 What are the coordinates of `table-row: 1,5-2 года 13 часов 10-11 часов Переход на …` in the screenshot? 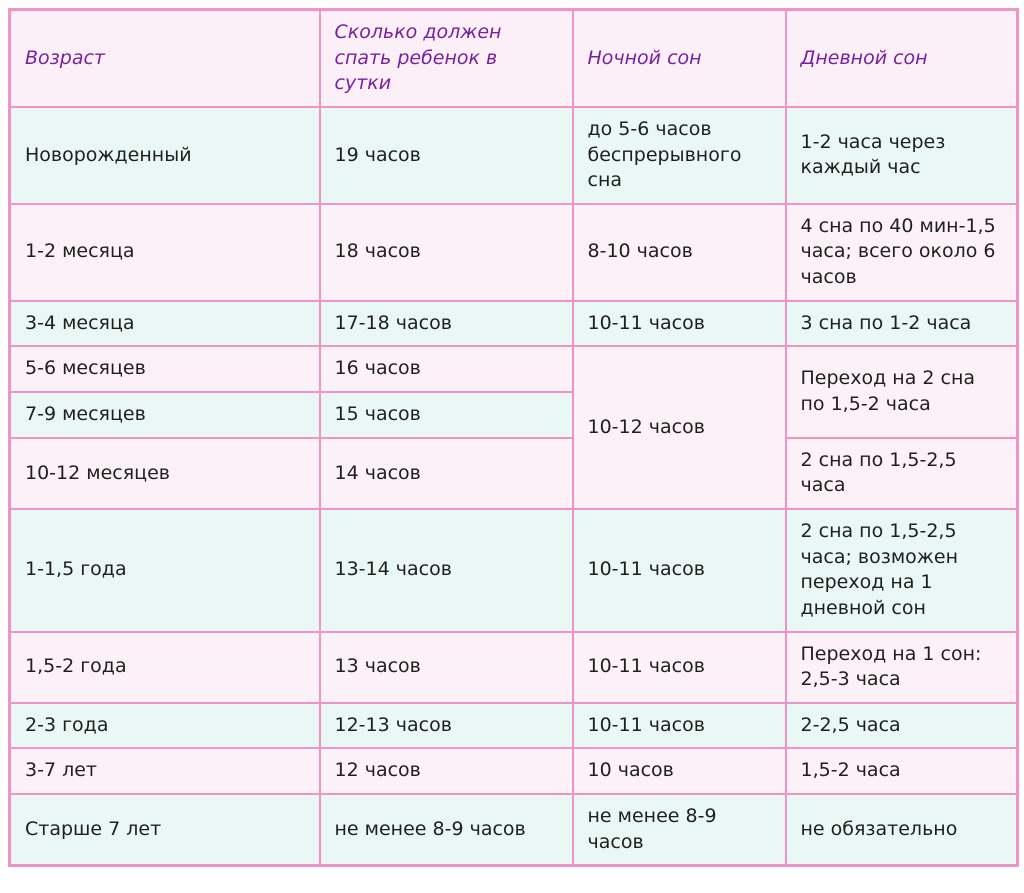 It's located at (513, 667).